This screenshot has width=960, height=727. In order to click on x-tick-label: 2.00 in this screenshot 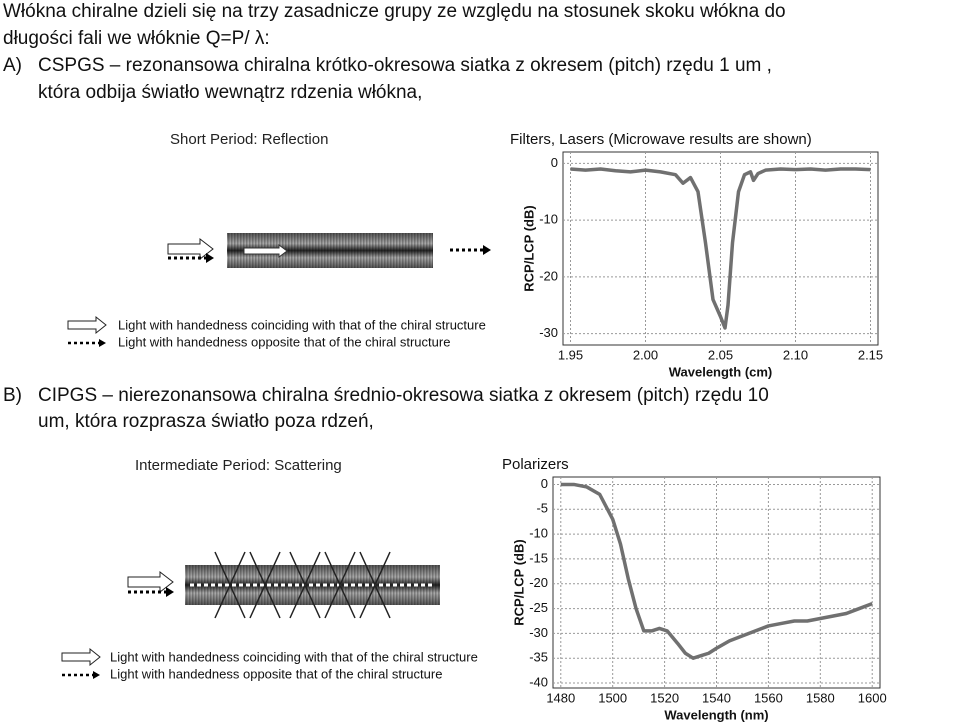, I will do `click(645, 354)`.